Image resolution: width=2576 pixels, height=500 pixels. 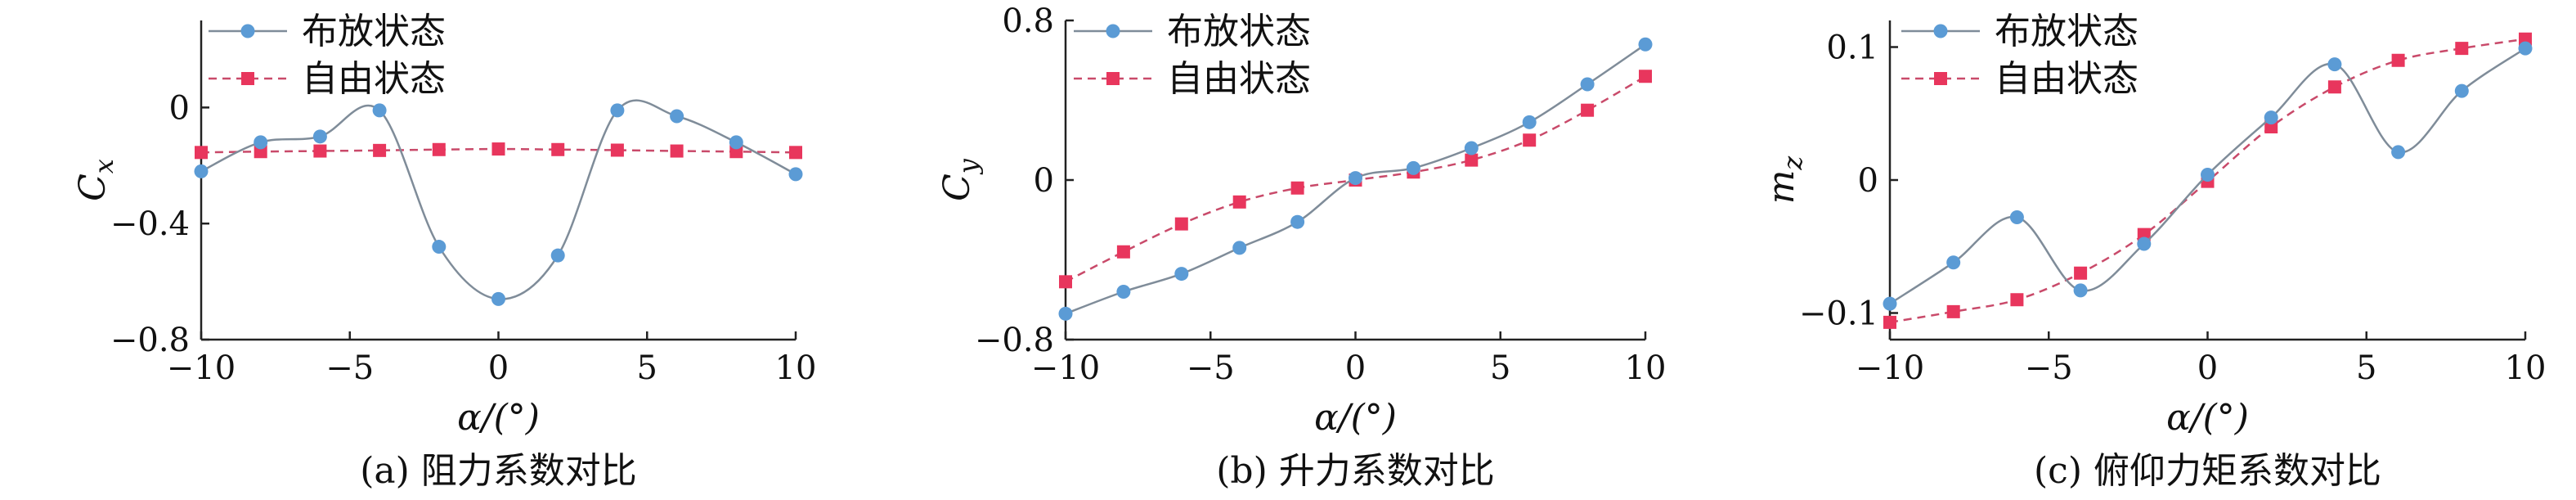 What do you see at coordinates (2207, 471) in the screenshot?
I see `panel-caption: (c) 俯仰力矩系数对比` at bounding box center [2207, 471].